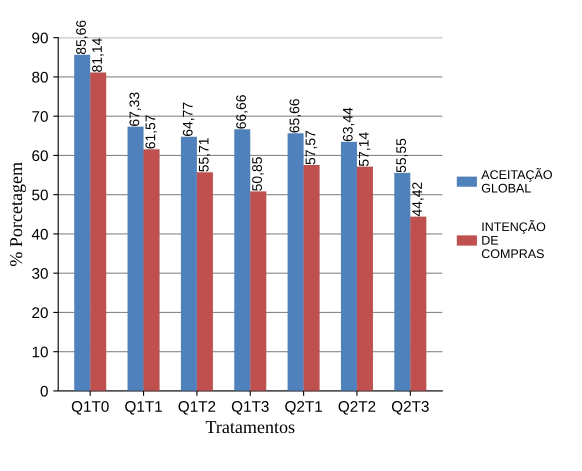  Describe the element at coordinates (250, 427) in the screenshot. I see `x-axis-title: Tratamentos` at that location.